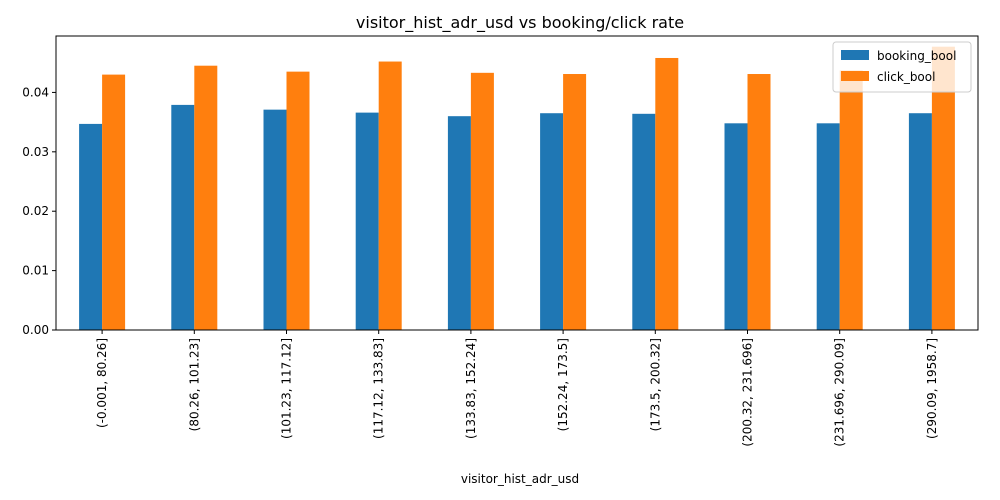 The width and height of the screenshot is (1000, 500). Describe the element at coordinates (35, 92) in the screenshot. I see `y-tick-label: 0.04` at that location.